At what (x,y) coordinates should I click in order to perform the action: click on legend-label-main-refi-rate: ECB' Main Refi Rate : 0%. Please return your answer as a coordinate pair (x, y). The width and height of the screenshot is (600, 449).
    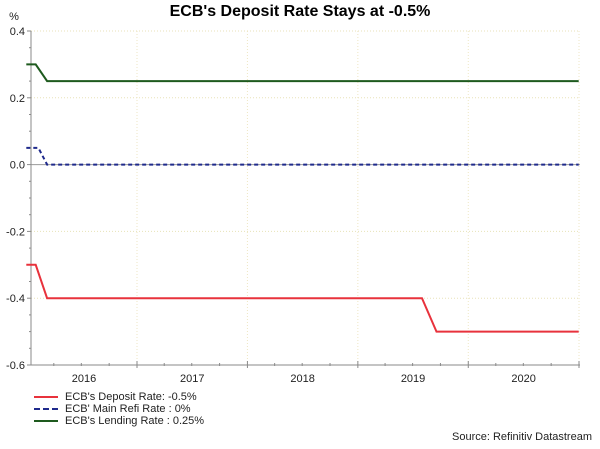
    Looking at the image, I should click on (128, 409).